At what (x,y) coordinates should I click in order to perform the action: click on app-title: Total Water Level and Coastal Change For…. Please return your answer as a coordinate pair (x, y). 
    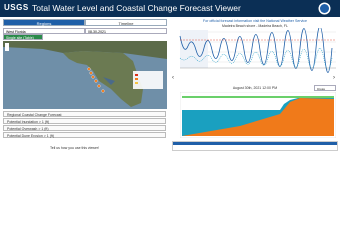
    Looking at the image, I should click on (136, 8).